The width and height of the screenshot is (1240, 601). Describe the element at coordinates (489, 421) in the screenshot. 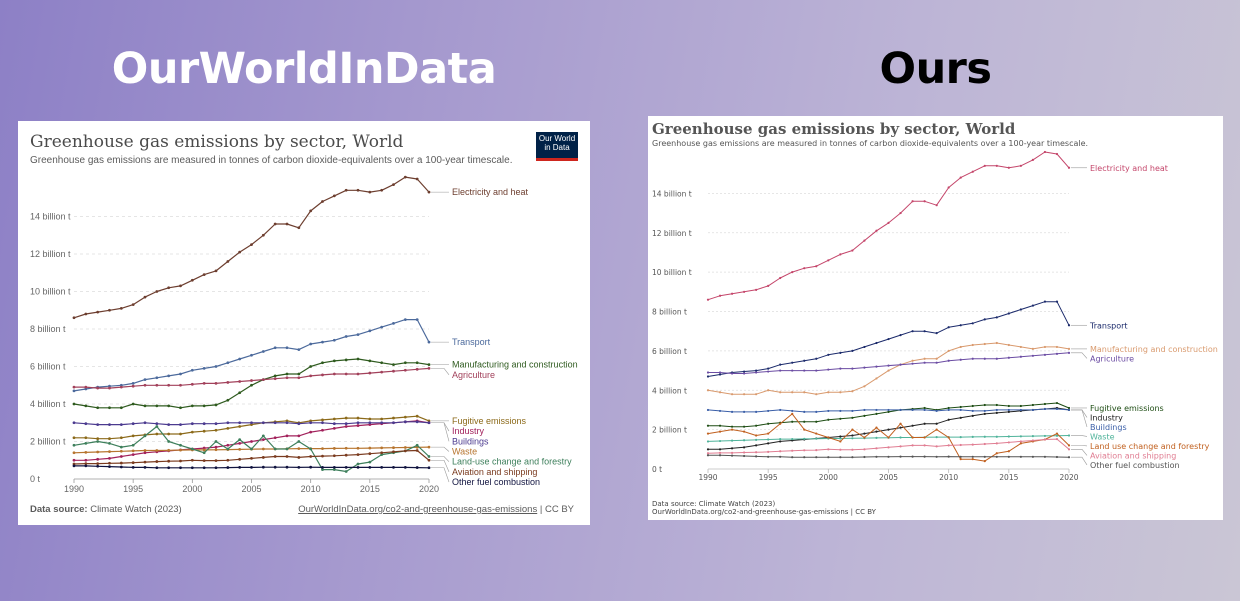

I see `owid-end-label-fugitive-emissions: Fugitive emissions` at that location.